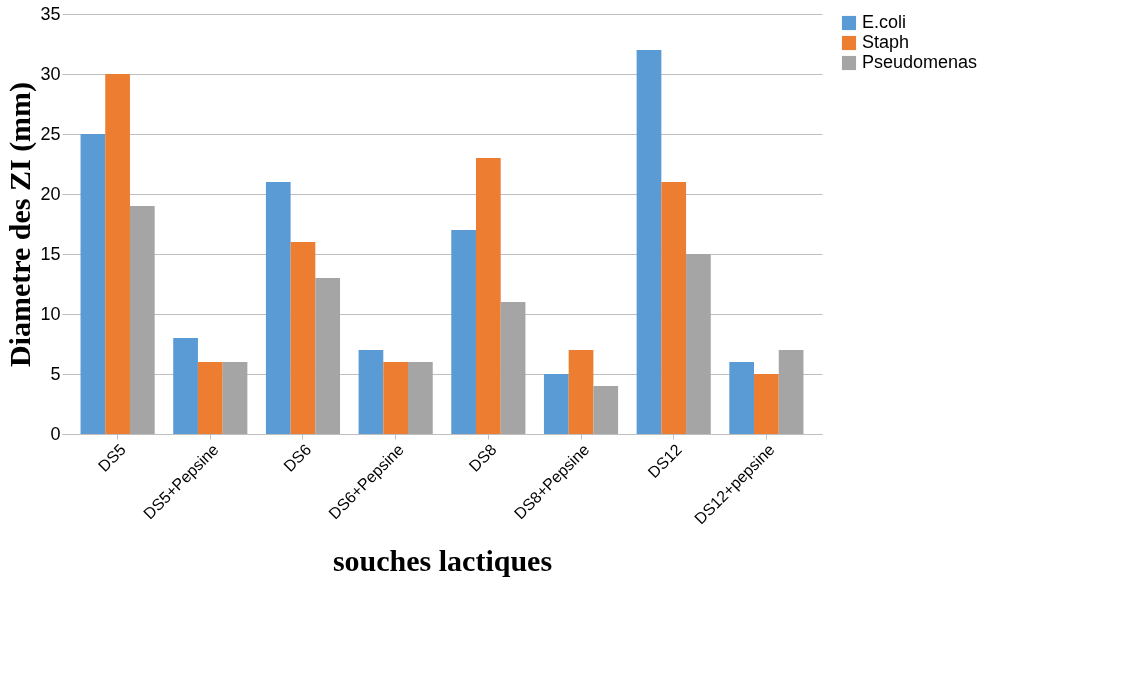  I want to click on y-tick-label: 15, so click(50, 253).